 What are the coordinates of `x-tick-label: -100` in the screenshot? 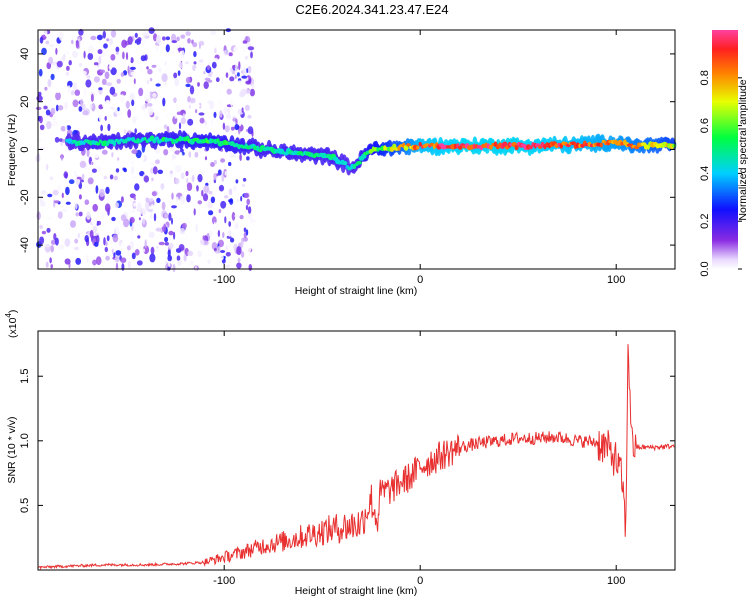 It's located at (224, 280).